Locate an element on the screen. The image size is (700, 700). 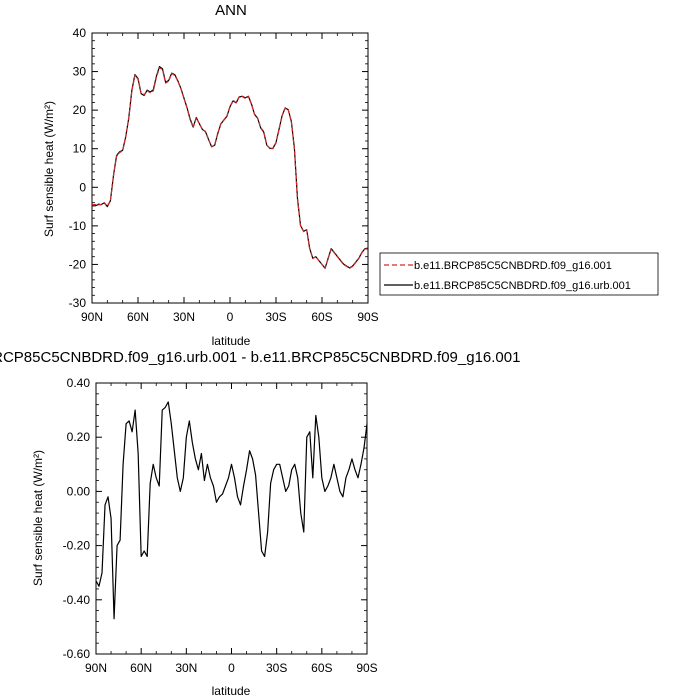
bottom-x-axis-label: latitude is located at coordinates (231, 691).